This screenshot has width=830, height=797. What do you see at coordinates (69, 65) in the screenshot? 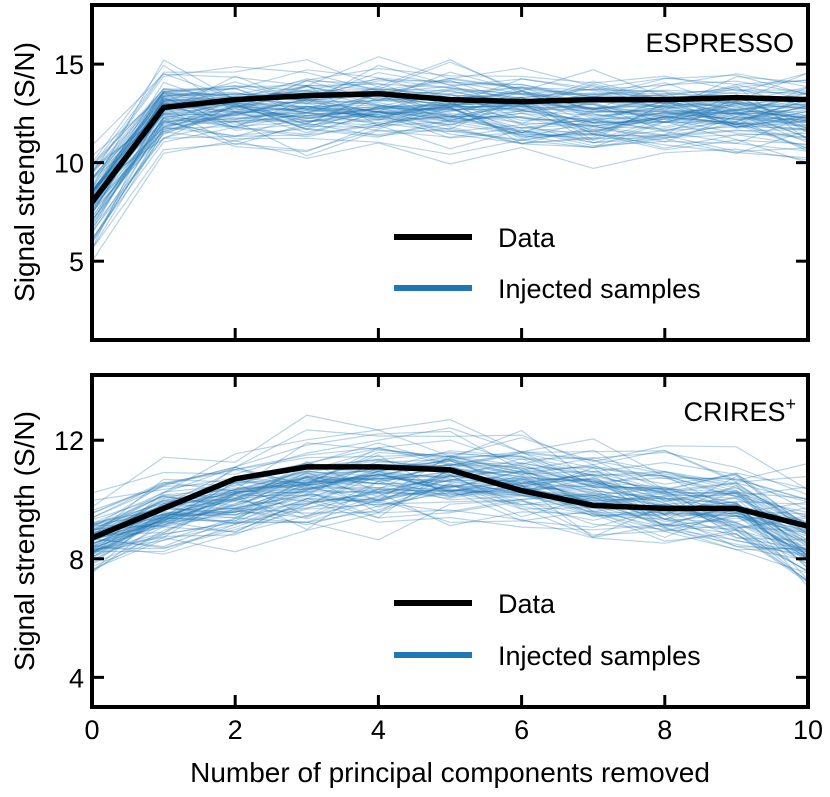
I see `y-tick-label: 15` at bounding box center [69, 65].